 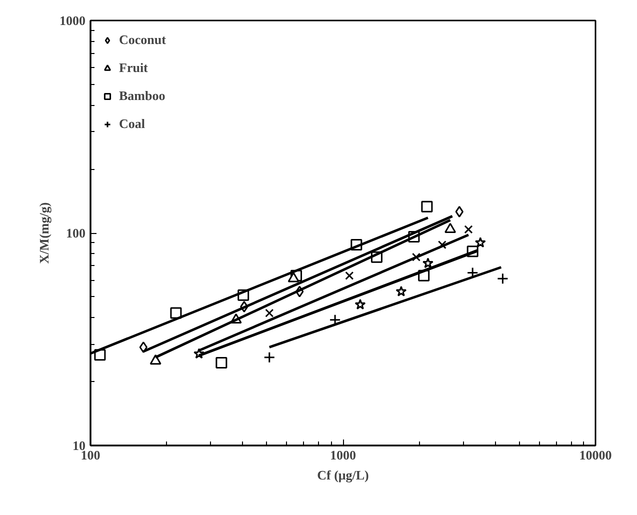 I want to click on x-tick-label: 10000, so click(x=595, y=455).